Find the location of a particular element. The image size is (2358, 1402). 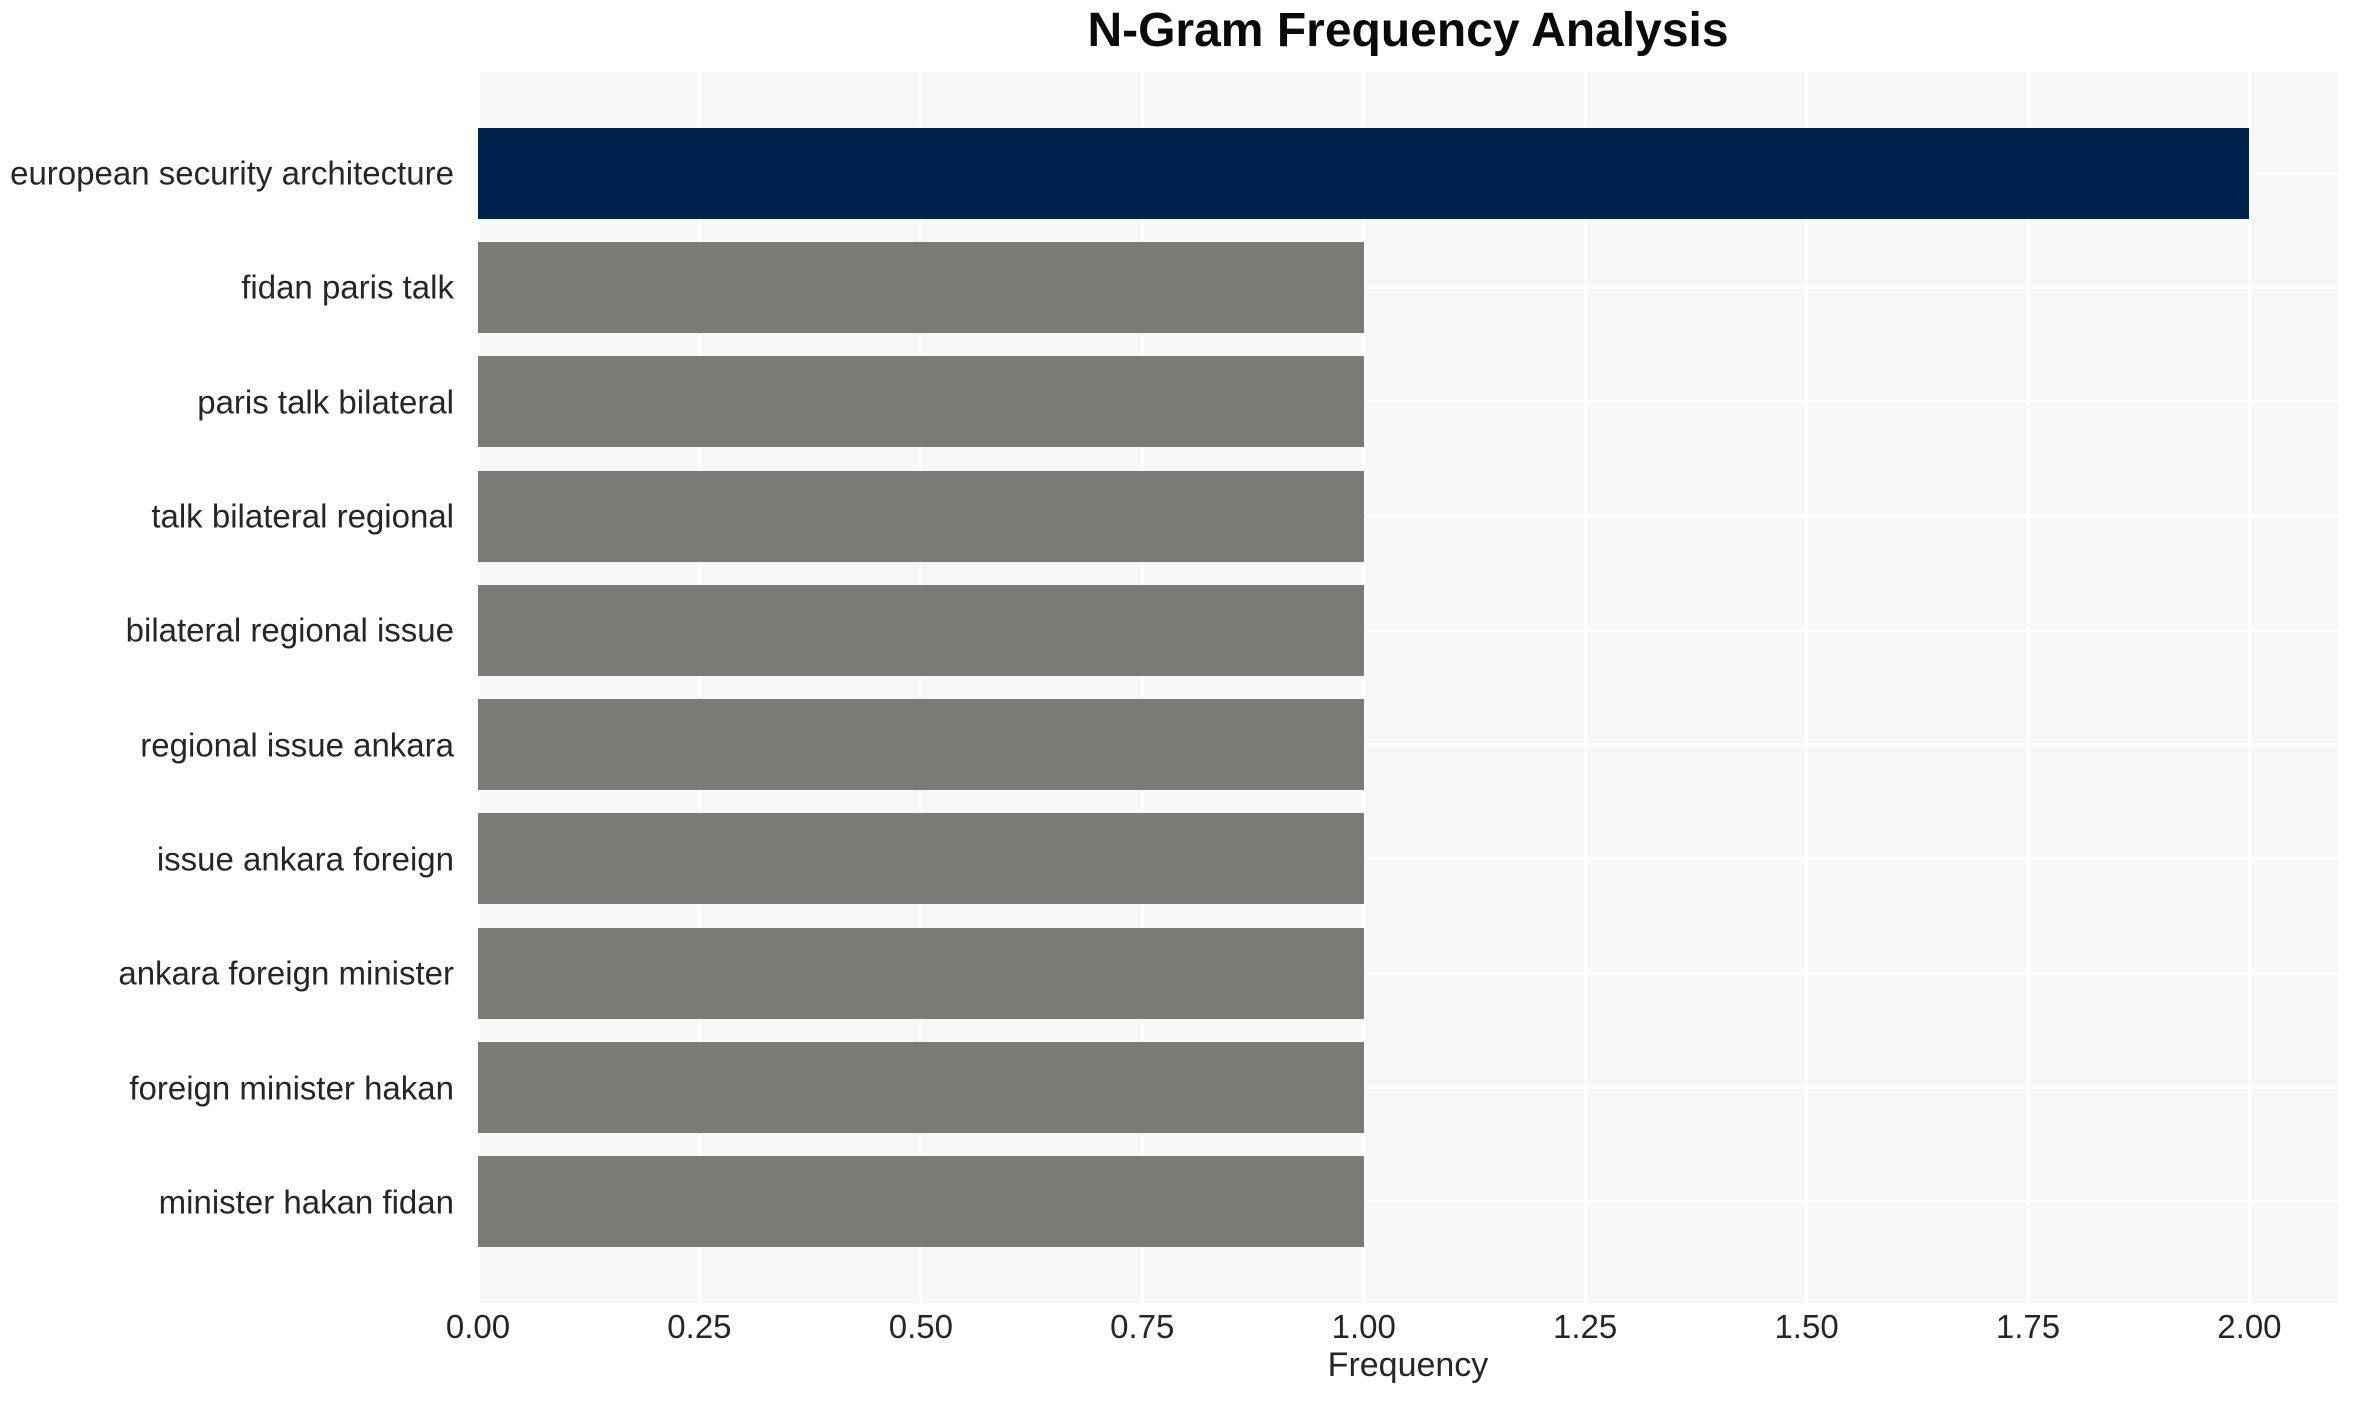

x-tick-label: 0.75 is located at coordinates (1142, 1326).